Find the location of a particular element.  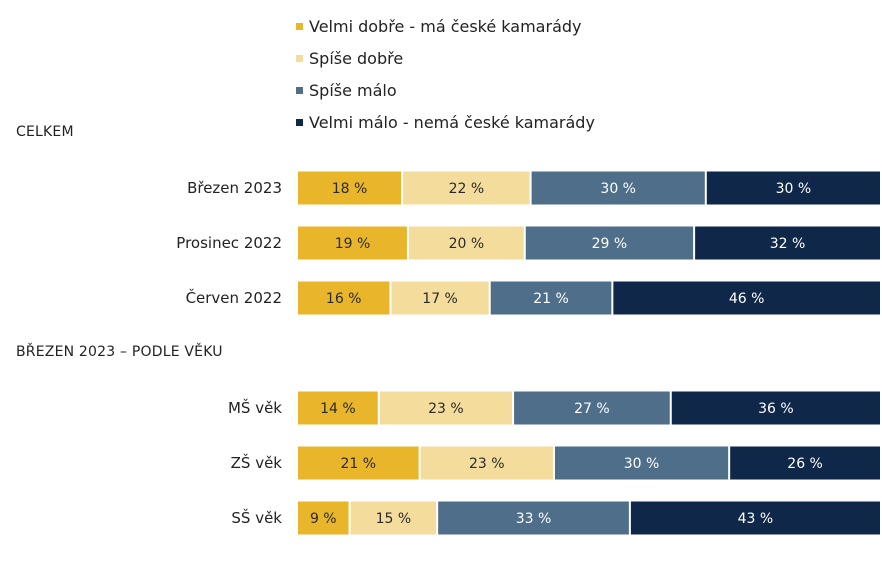

bar-value-label: 27 % is located at coordinates (592, 409).